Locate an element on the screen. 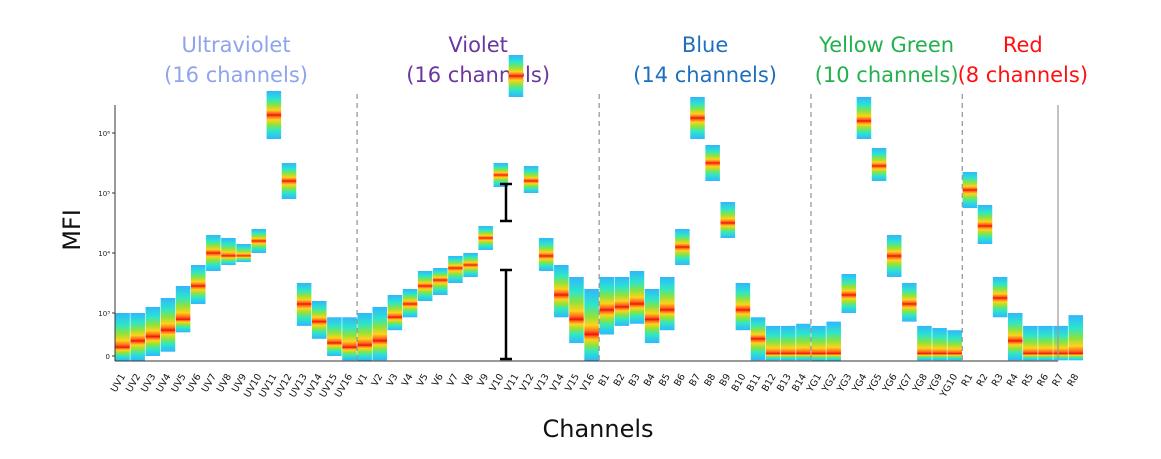  channel-distribution-b14 is located at coordinates (803, 342).